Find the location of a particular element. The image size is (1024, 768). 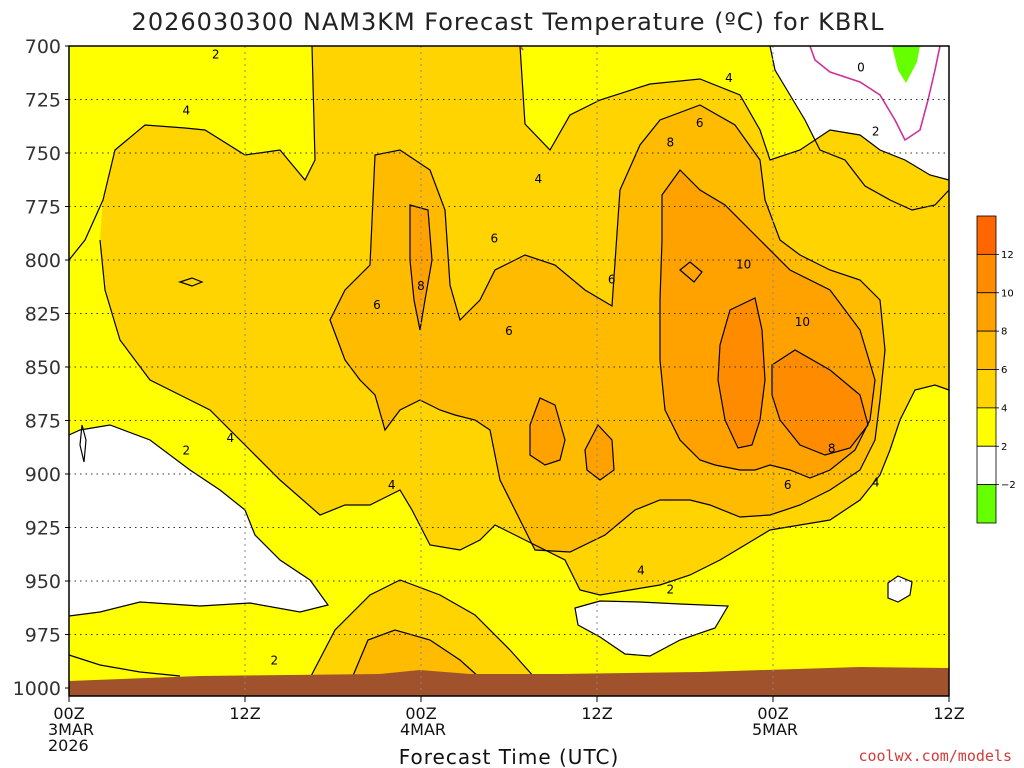

y-tick-label: 900 is located at coordinates (43, 475).